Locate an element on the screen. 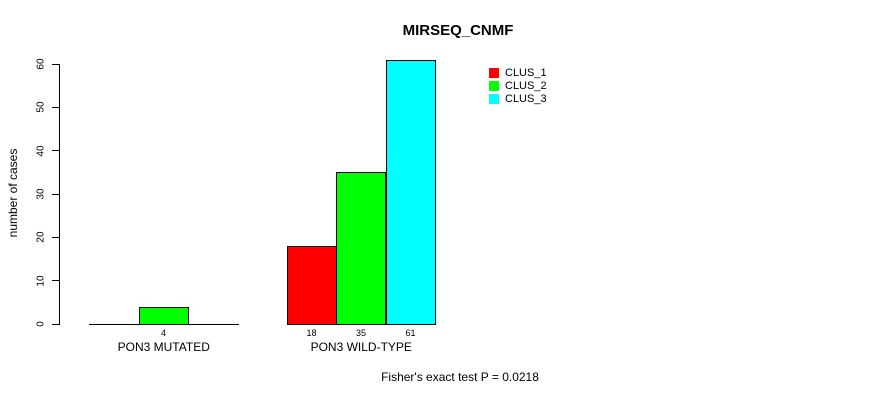 The height and width of the screenshot is (400, 890). y-axis-line is located at coordinates (59, 194).